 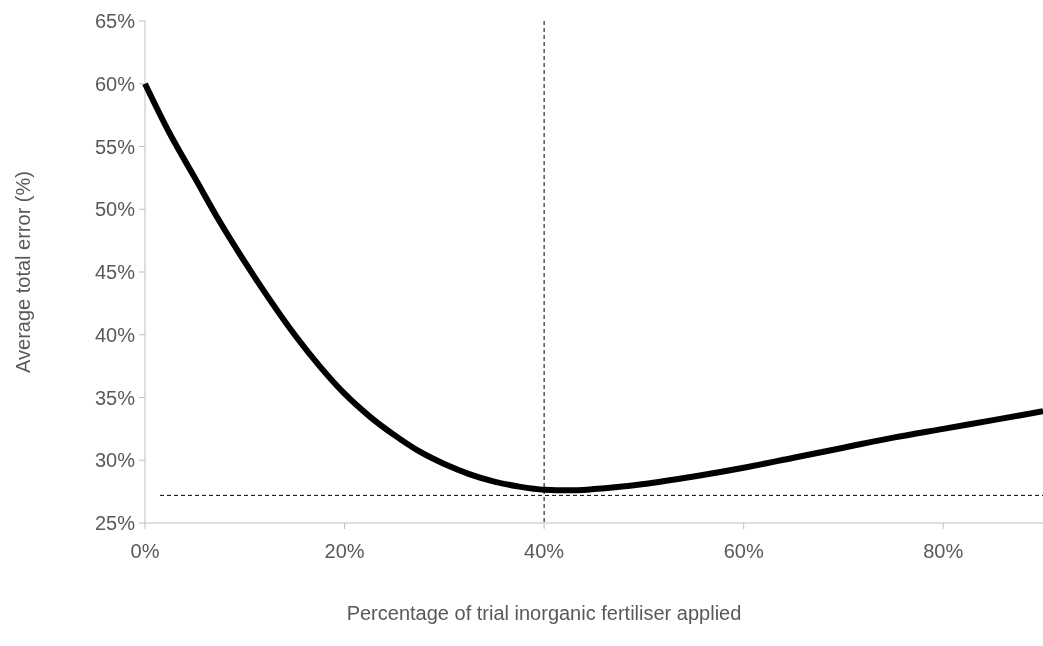 I want to click on x-tick-label: 40%, so click(x=544, y=551).